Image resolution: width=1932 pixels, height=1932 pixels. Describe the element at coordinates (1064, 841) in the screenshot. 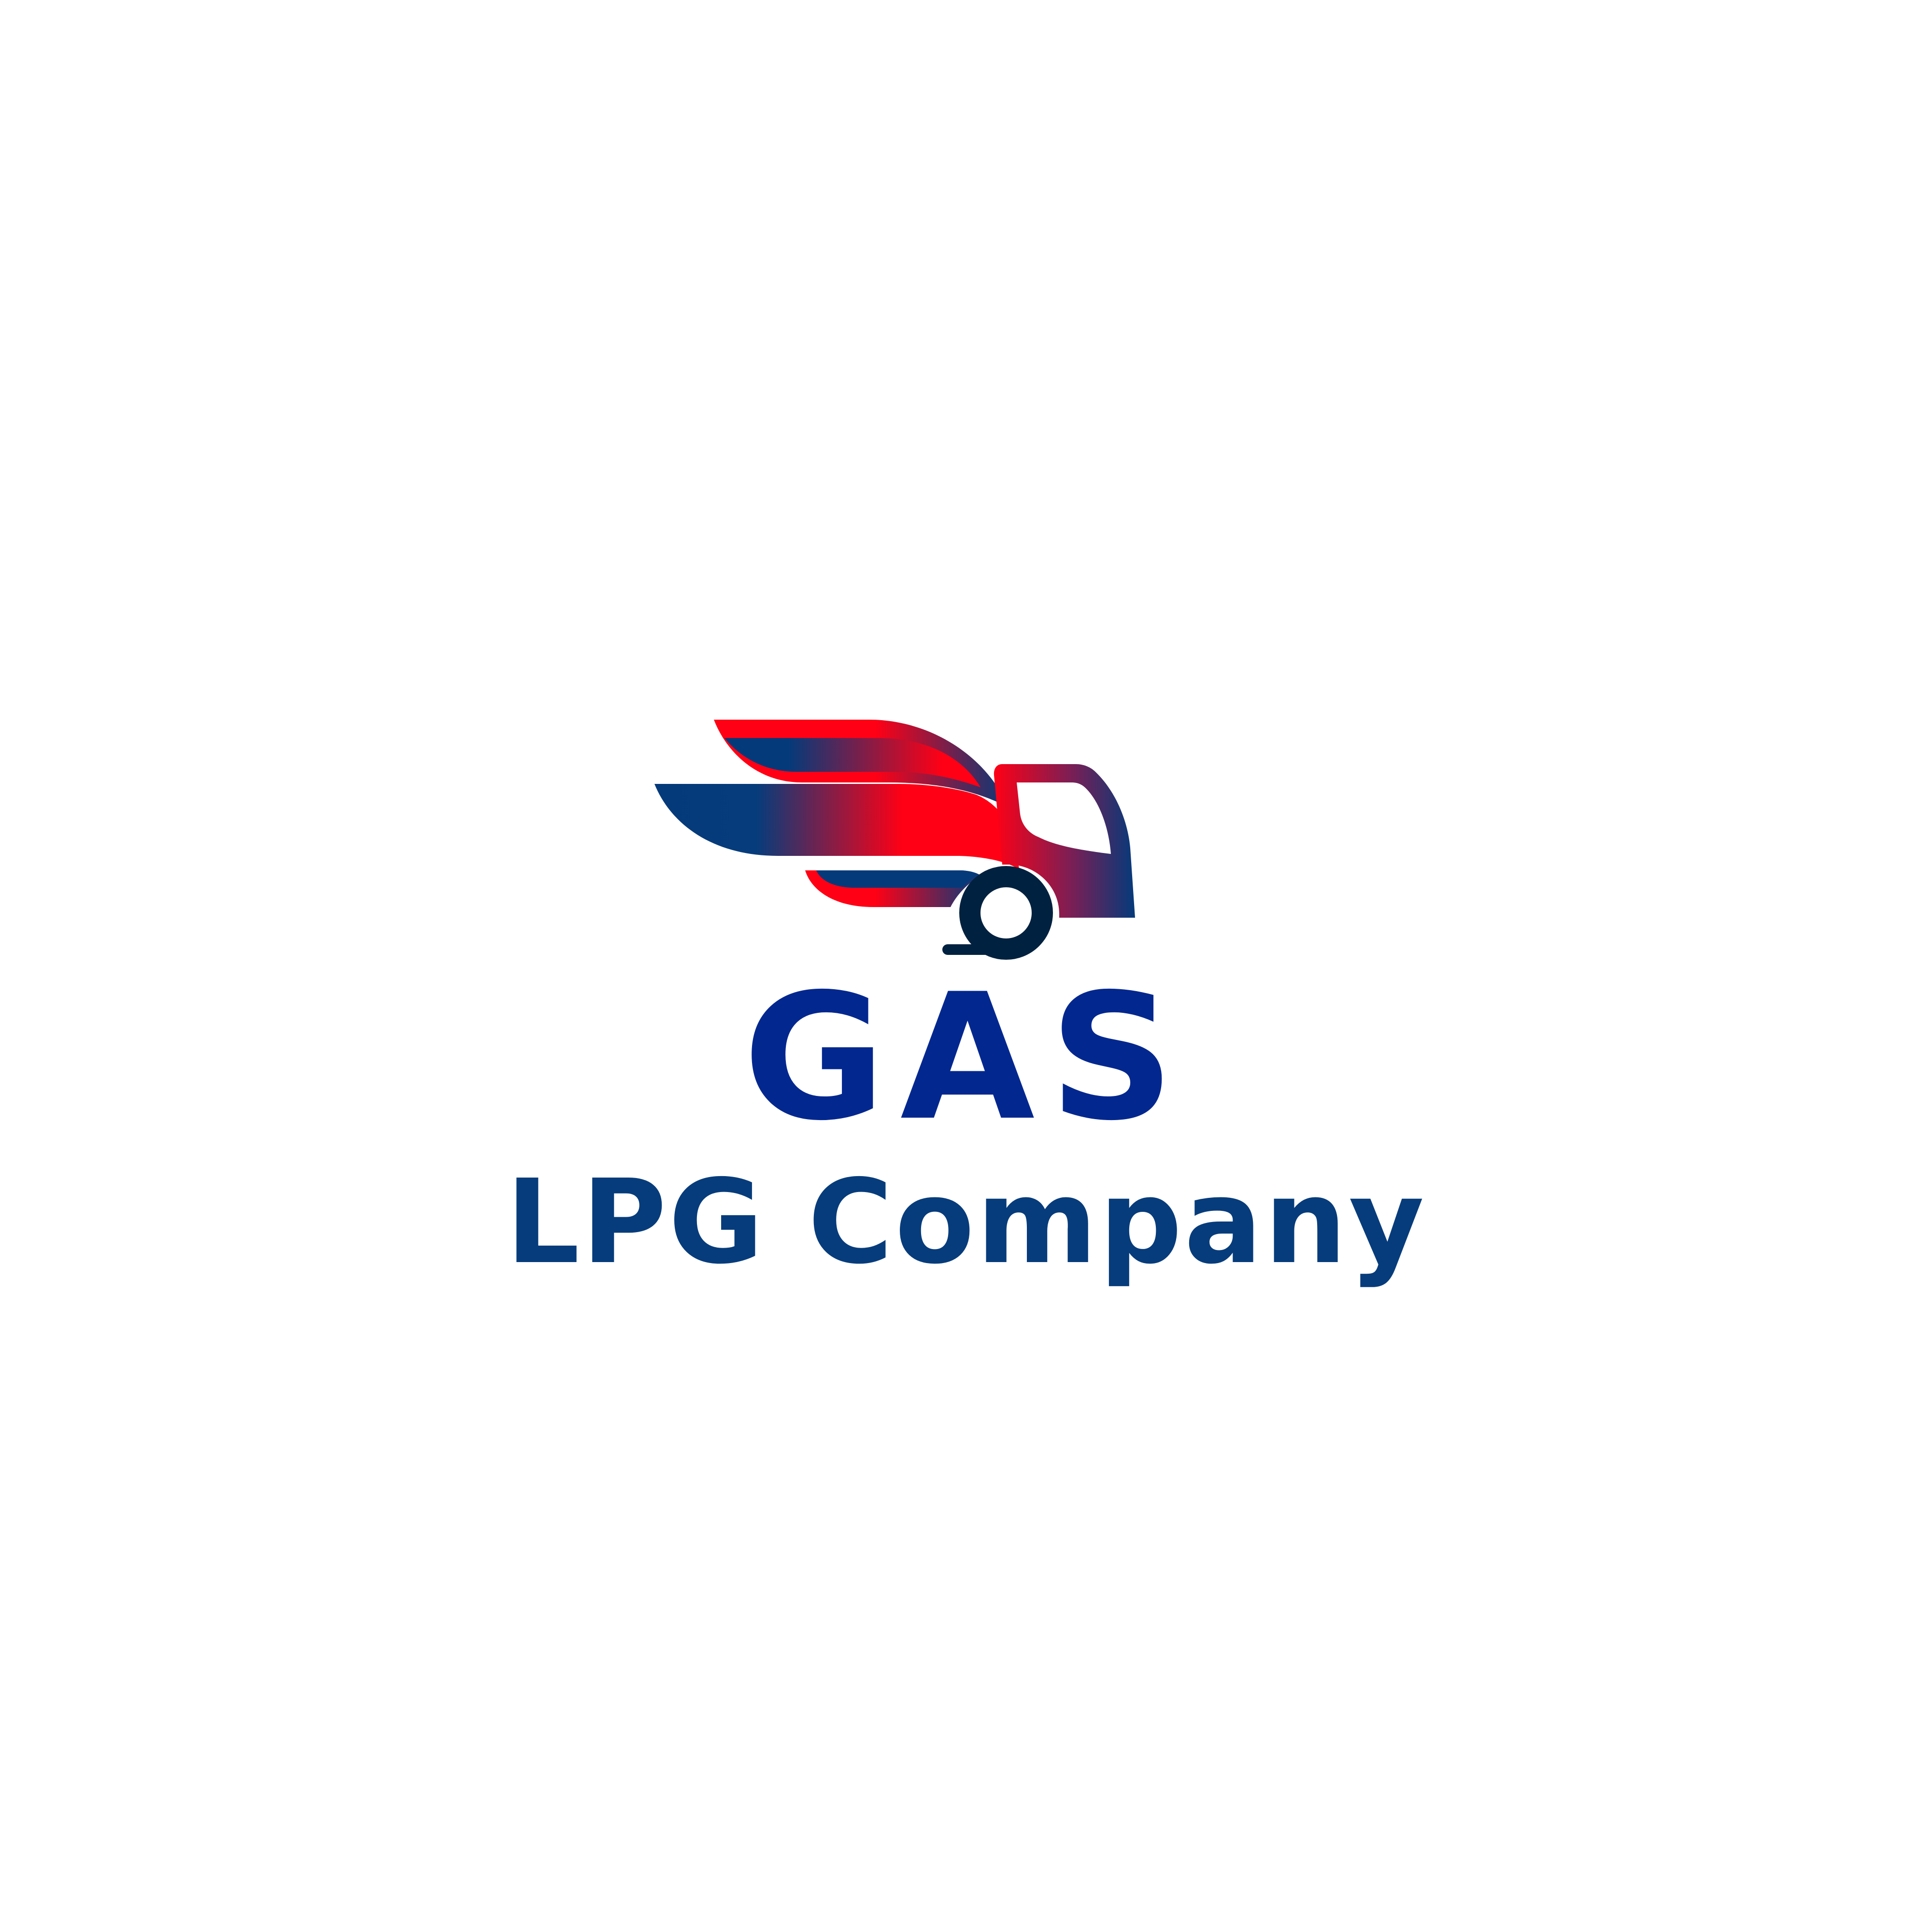

I see `truck-cab-shape` at that location.